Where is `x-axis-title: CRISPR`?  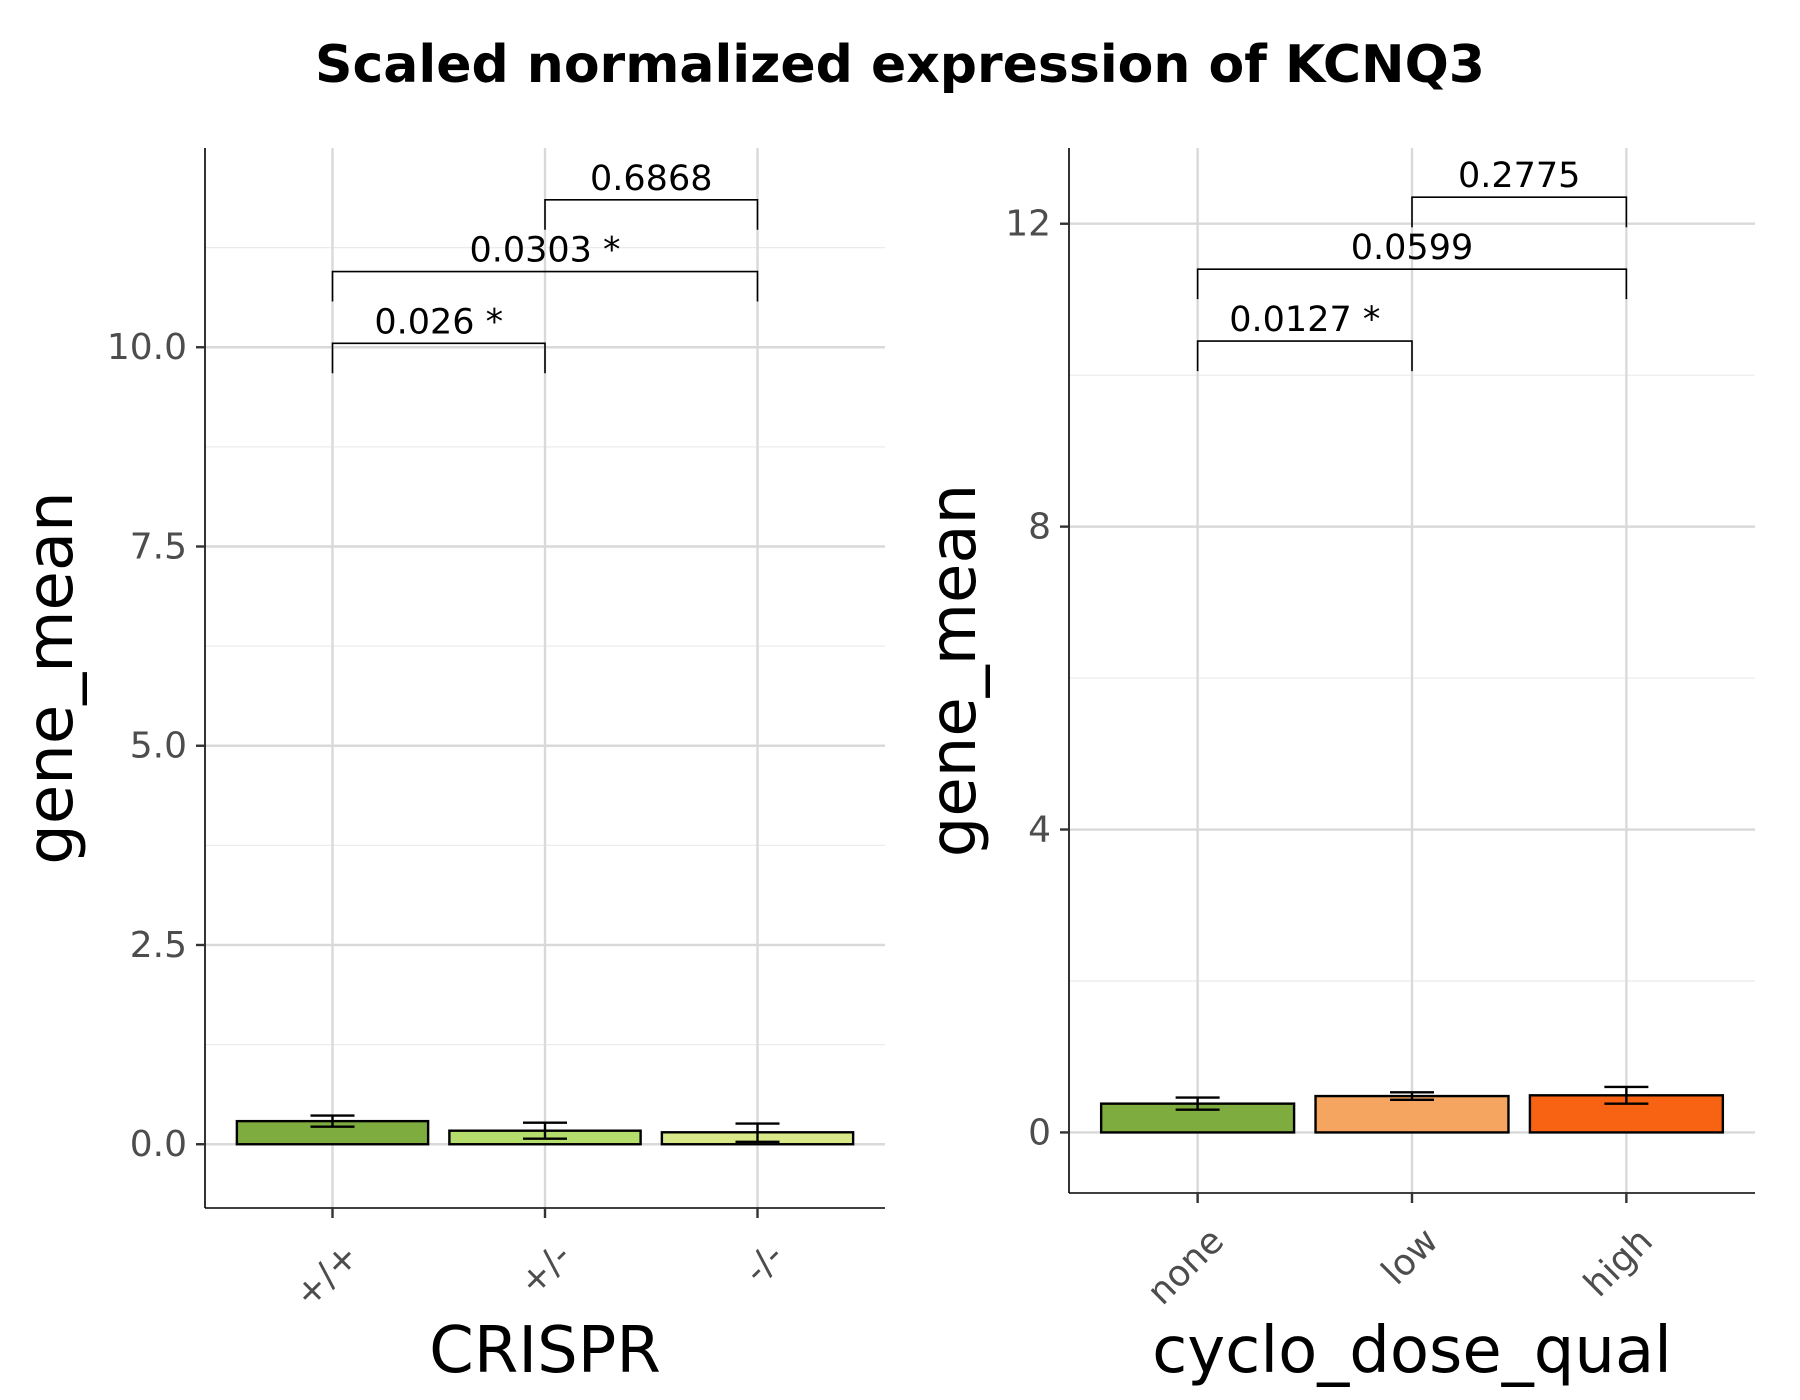
x-axis-title: CRISPR is located at coordinates (545, 1351).